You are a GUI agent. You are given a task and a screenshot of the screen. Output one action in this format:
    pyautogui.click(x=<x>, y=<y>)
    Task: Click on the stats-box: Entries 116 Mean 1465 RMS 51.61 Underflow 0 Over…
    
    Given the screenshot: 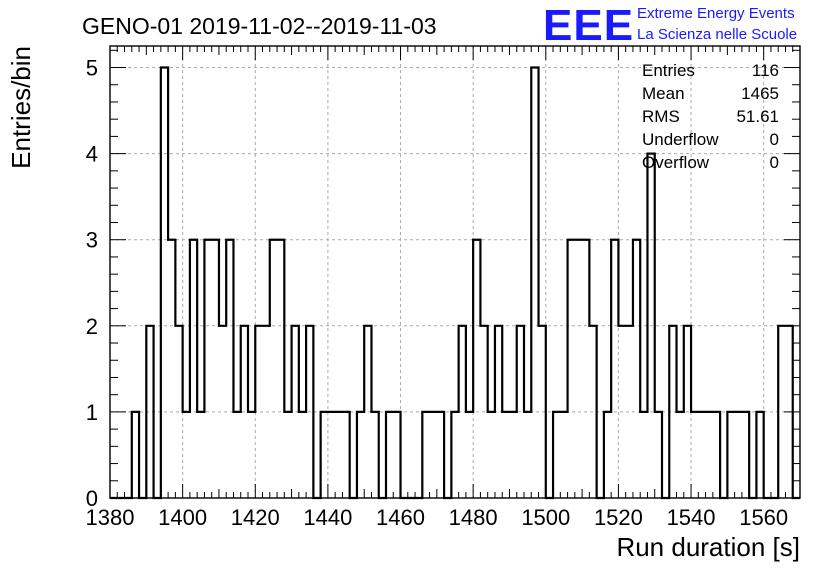 What is the action you would take?
    pyautogui.click(x=710, y=116)
    